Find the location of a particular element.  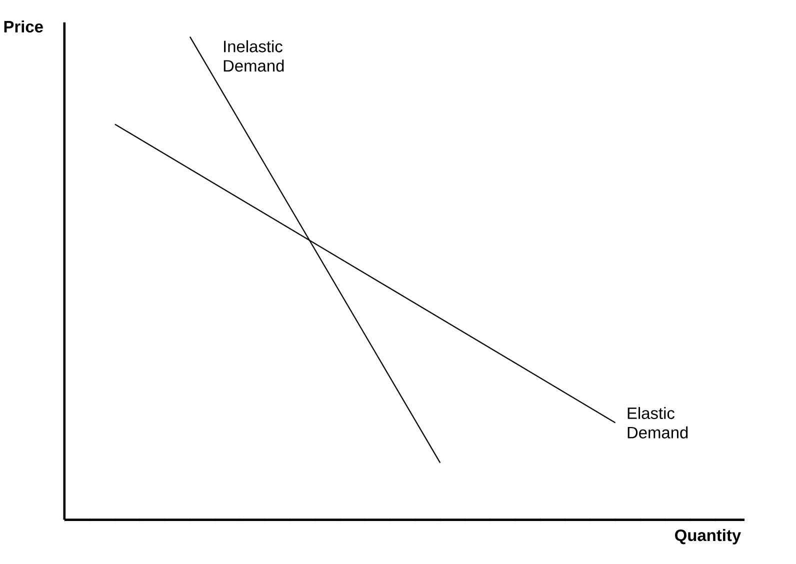

series-label: Inelastic Demand is located at coordinates (254, 56).